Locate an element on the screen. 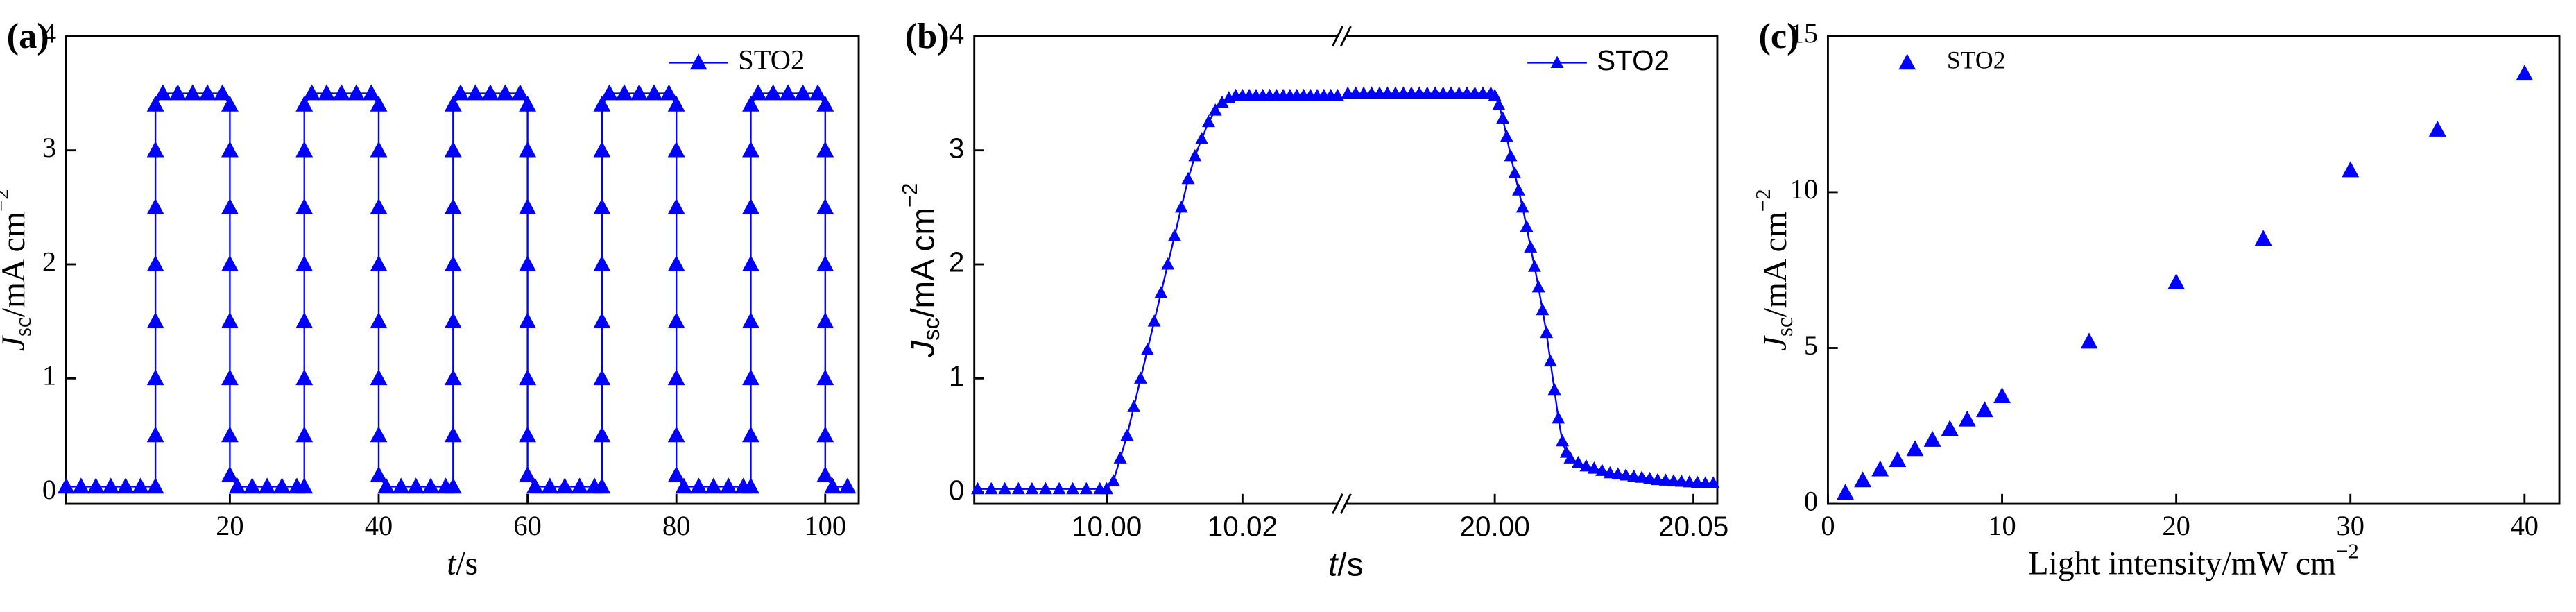 The width and height of the screenshot is (2576, 612). axis-break-gap is located at coordinates (1342, 36).